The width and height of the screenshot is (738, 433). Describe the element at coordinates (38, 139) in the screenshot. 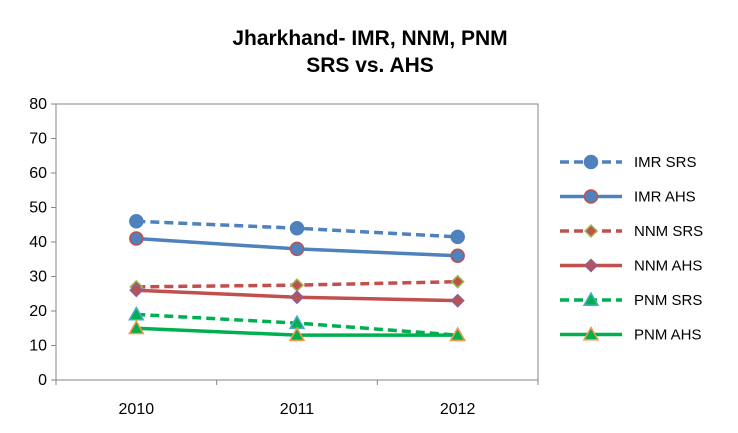

I see `y-tick-label: 70` at that location.